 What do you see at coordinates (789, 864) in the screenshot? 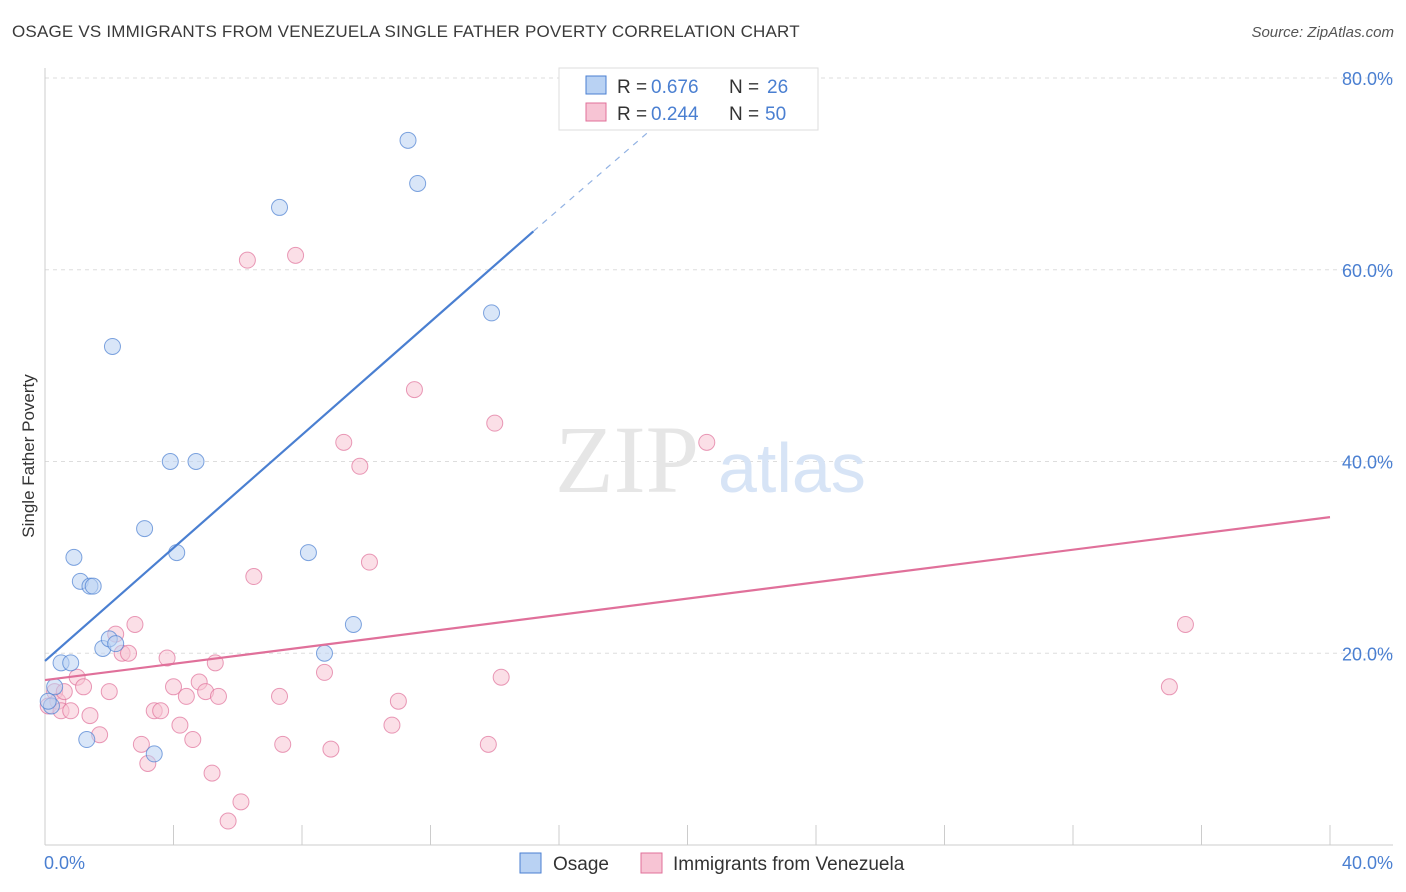
I see `bottom-legend-label-venezuela: Immigrants from Venezuela` at bounding box center [789, 864].